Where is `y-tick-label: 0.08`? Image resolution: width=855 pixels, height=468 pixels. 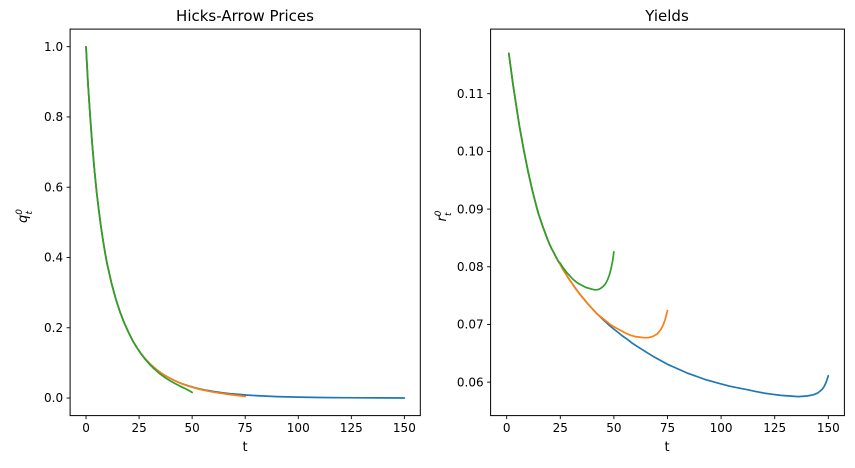
y-tick-label: 0.08 is located at coordinates (470, 267).